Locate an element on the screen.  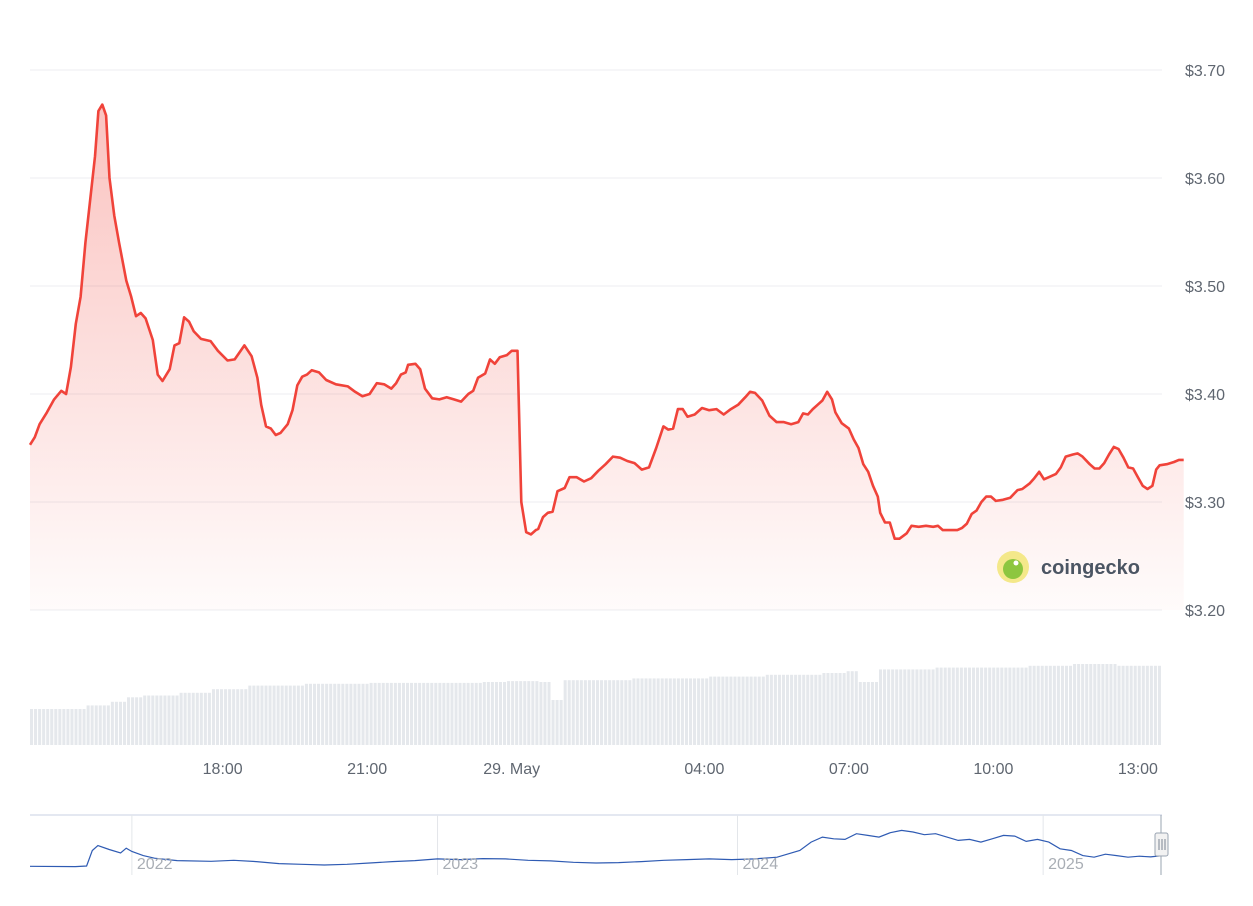
y-tick-label: $3.70 is located at coordinates (1205, 71).